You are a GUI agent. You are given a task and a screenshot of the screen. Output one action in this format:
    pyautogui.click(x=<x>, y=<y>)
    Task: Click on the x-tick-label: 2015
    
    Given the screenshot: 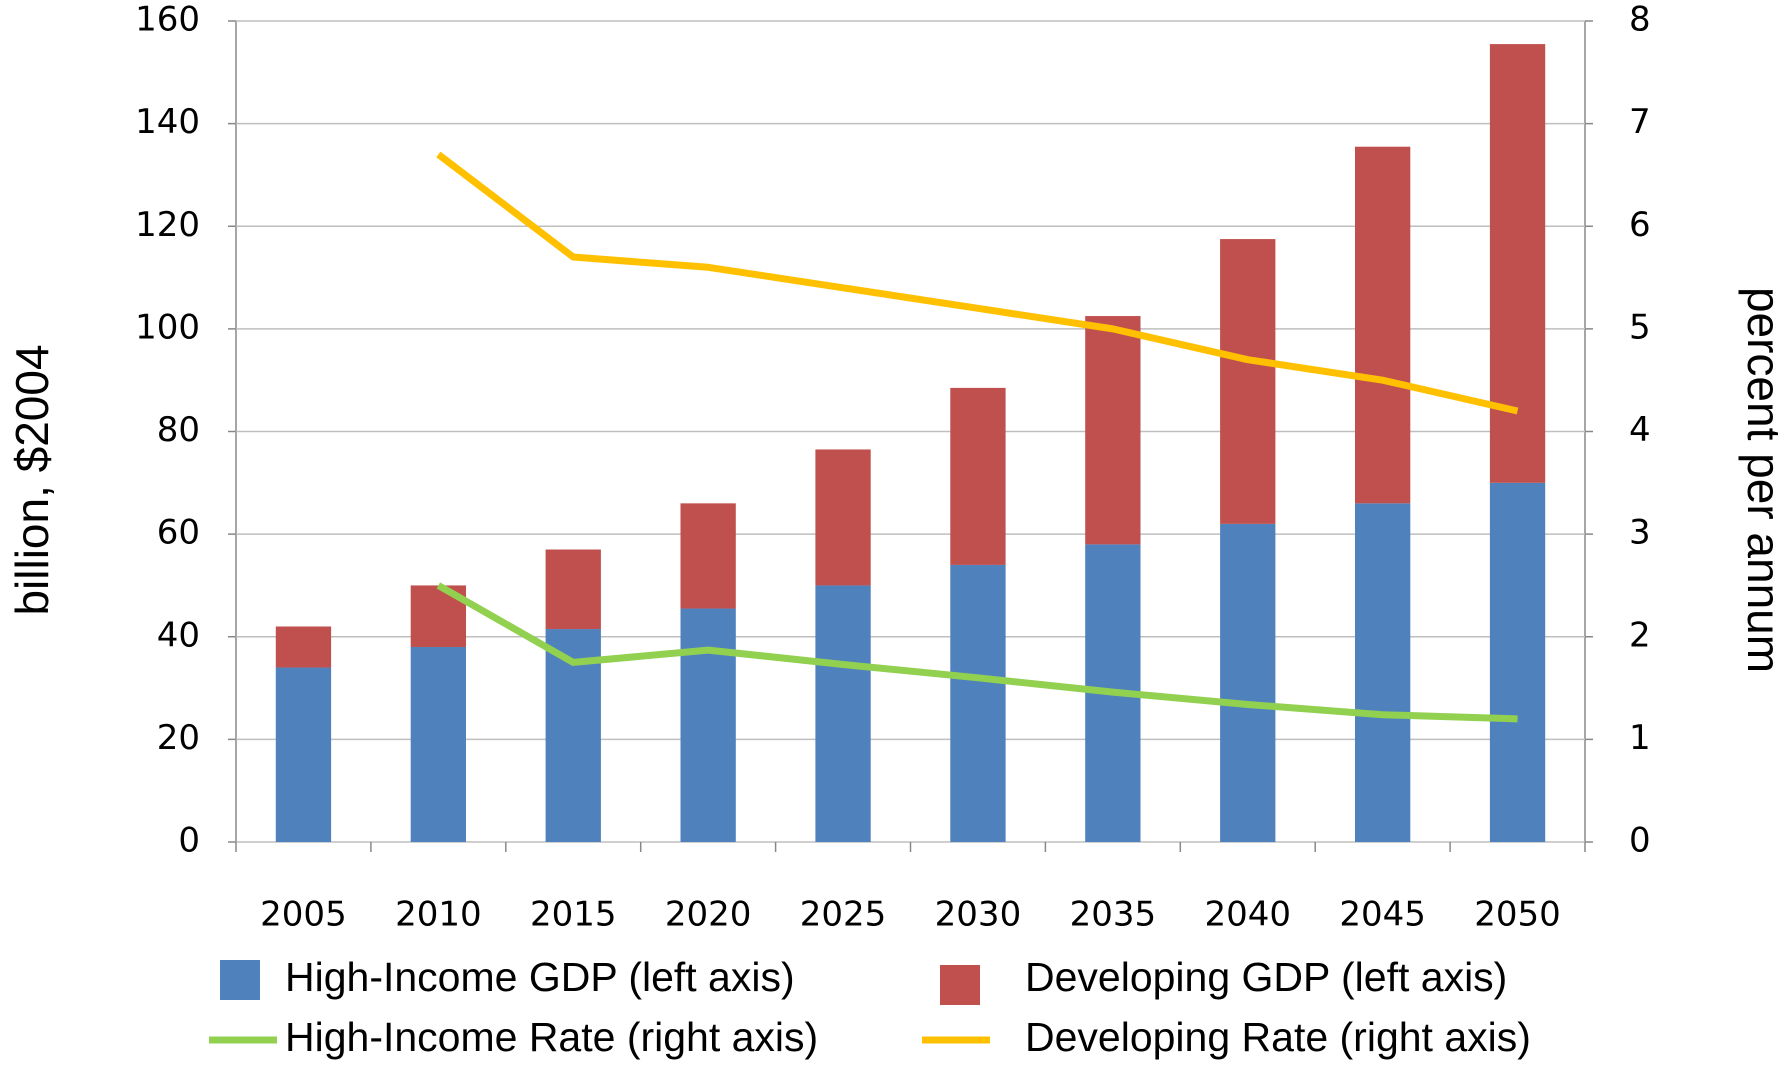 What is the action you would take?
    pyautogui.click(x=573, y=915)
    